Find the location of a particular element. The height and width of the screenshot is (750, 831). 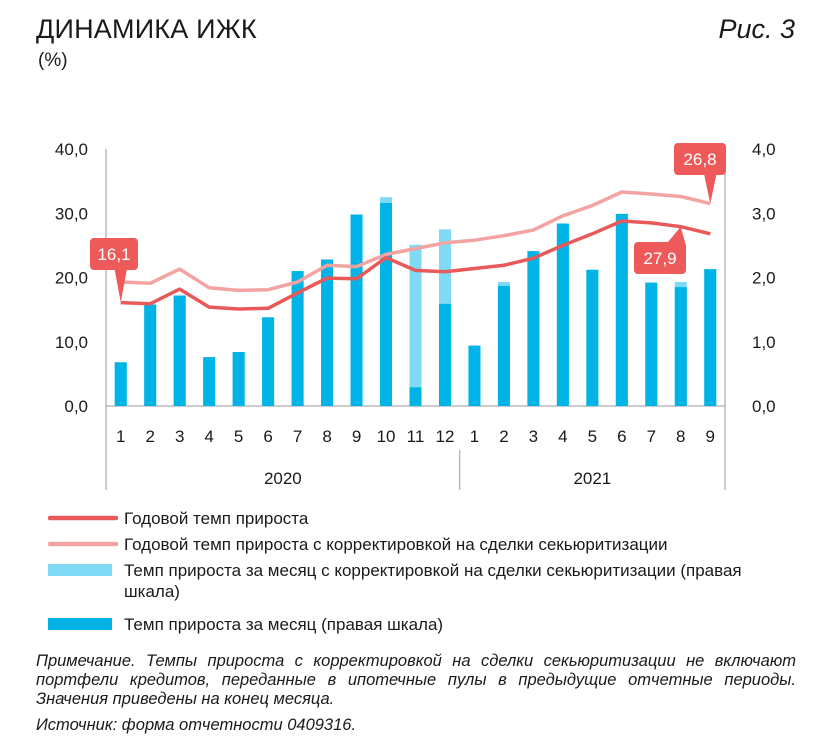

line-annual-adjusted is located at coordinates (415, 241).